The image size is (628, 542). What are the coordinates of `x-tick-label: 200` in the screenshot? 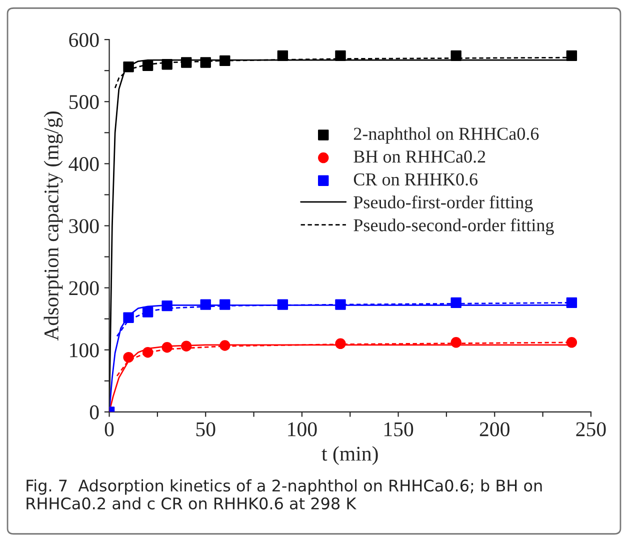 It's located at (495, 429).